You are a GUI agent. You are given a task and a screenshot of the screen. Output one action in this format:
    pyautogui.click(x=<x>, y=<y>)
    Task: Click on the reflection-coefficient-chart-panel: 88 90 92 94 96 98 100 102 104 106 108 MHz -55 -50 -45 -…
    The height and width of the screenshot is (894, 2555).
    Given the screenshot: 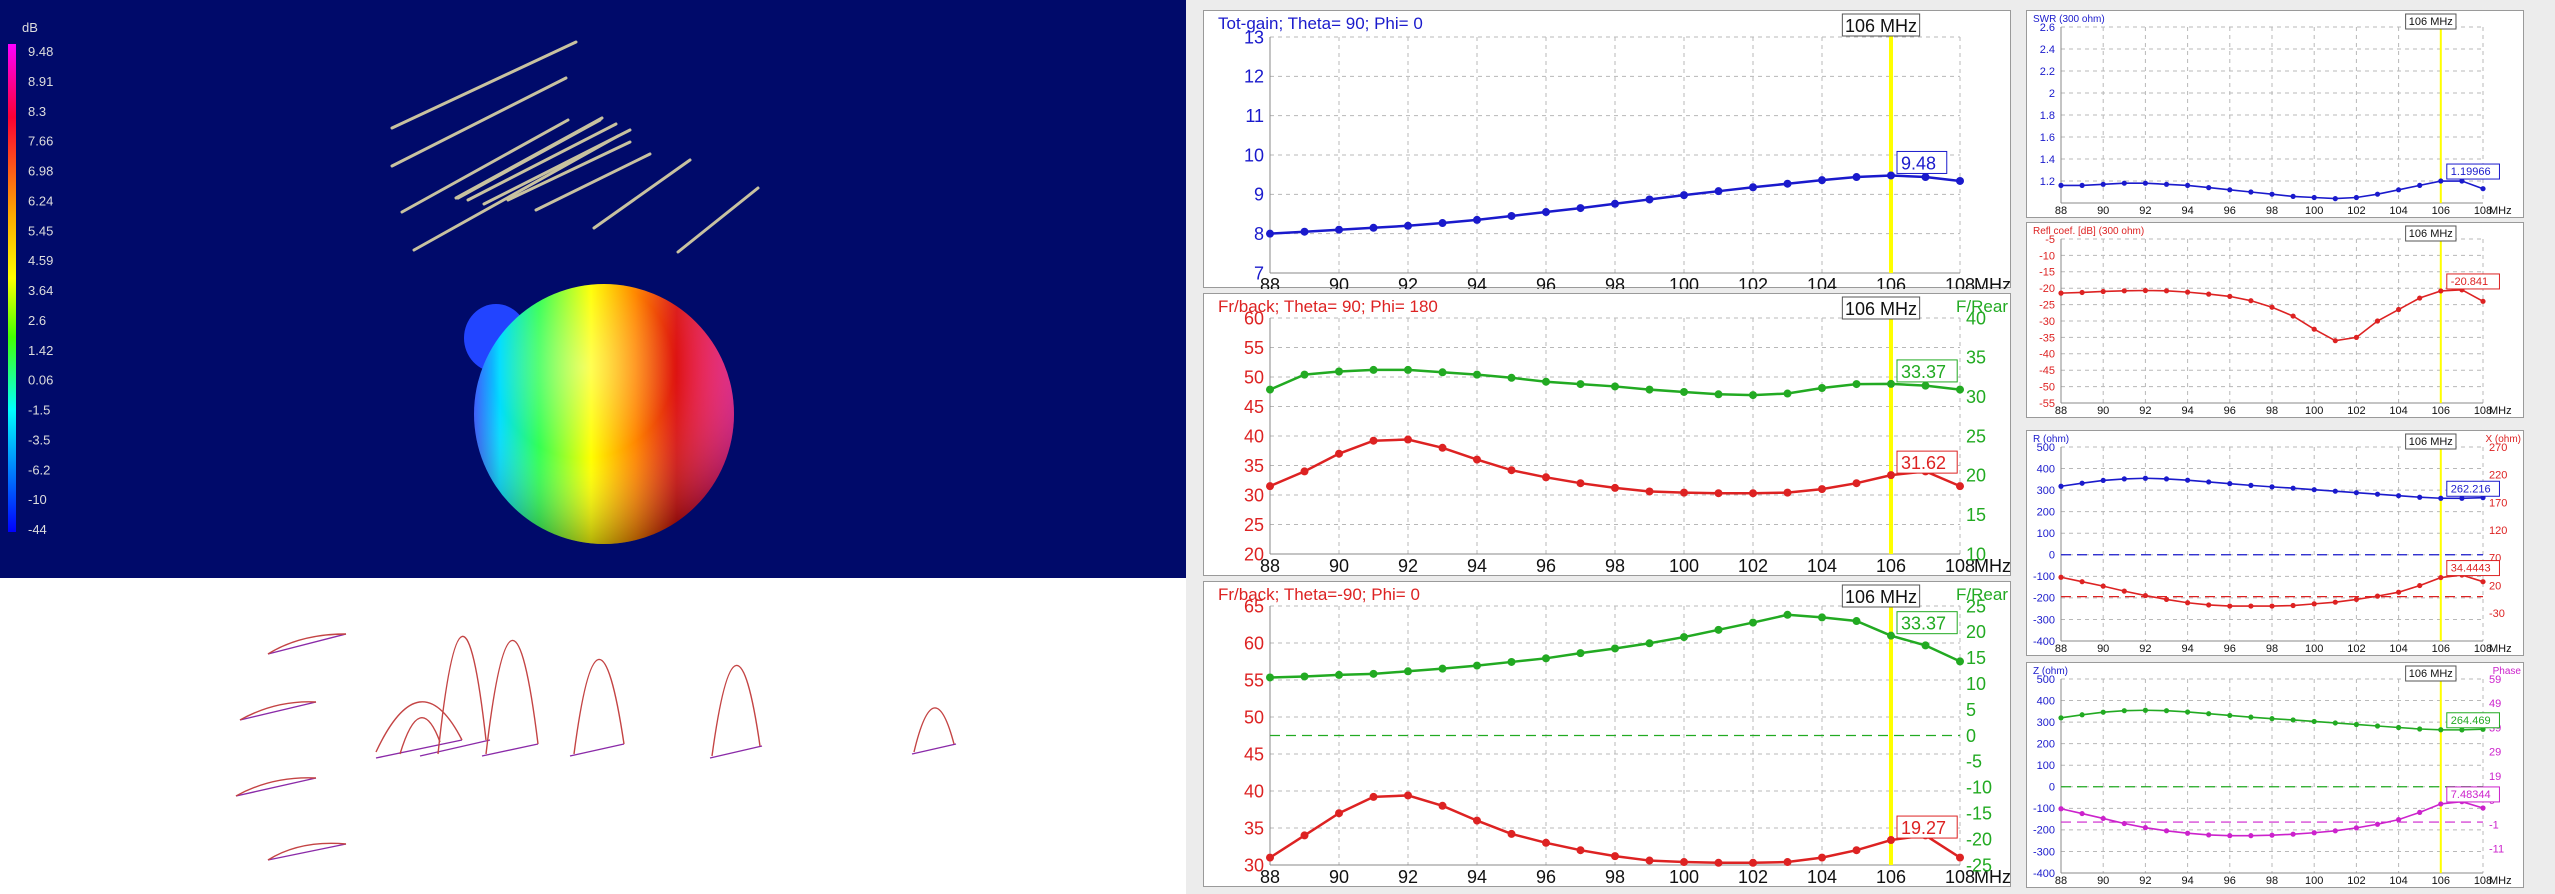 What is the action you would take?
    pyautogui.click(x=2275, y=320)
    